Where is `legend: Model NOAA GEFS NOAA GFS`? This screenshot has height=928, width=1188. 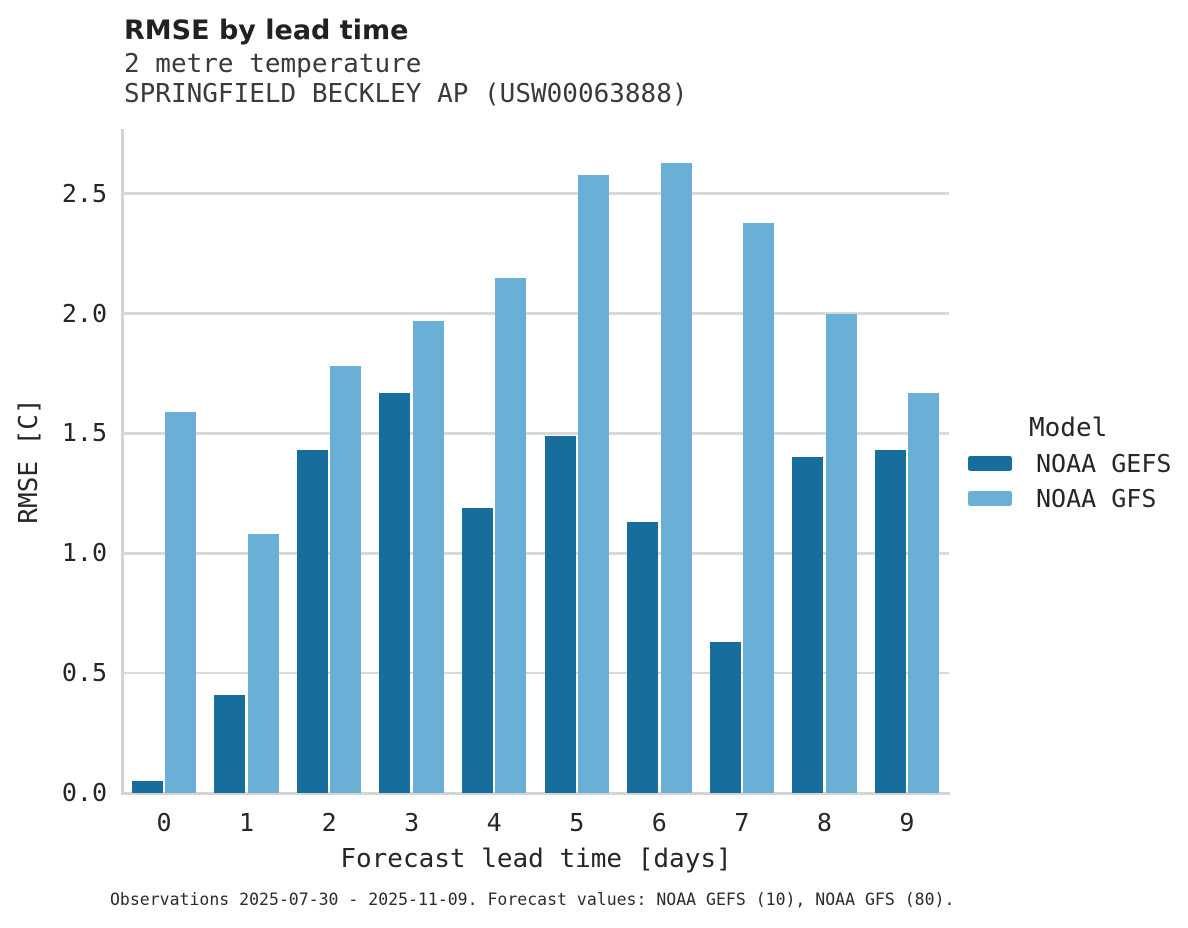 legend: Model NOAA GEFS NOAA GFS is located at coordinates (1069, 464).